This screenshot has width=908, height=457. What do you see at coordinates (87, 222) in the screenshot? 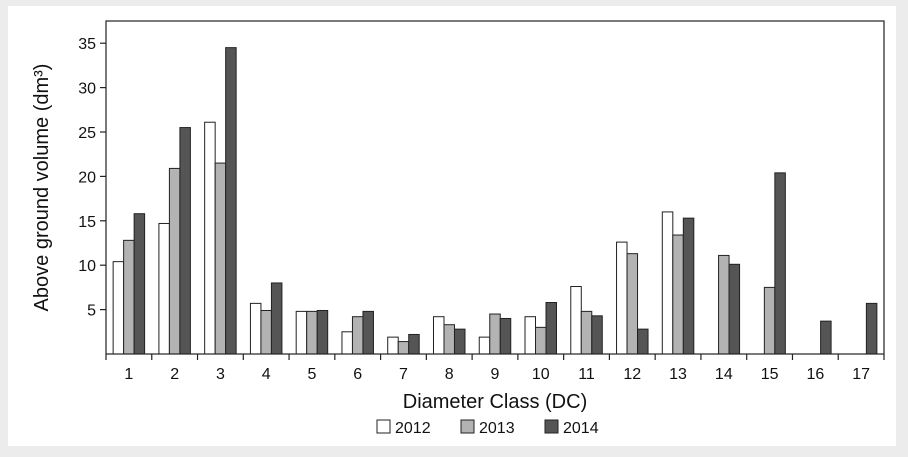
I see `y-tick-label-15: 15` at bounding box center [87, 222].